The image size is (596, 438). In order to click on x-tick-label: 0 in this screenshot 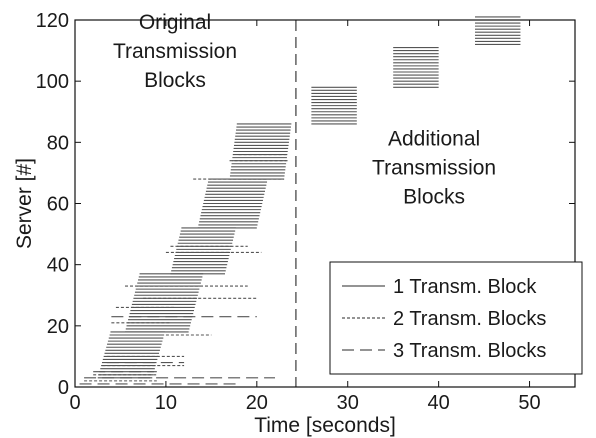, I will do `click(74, 403)`.